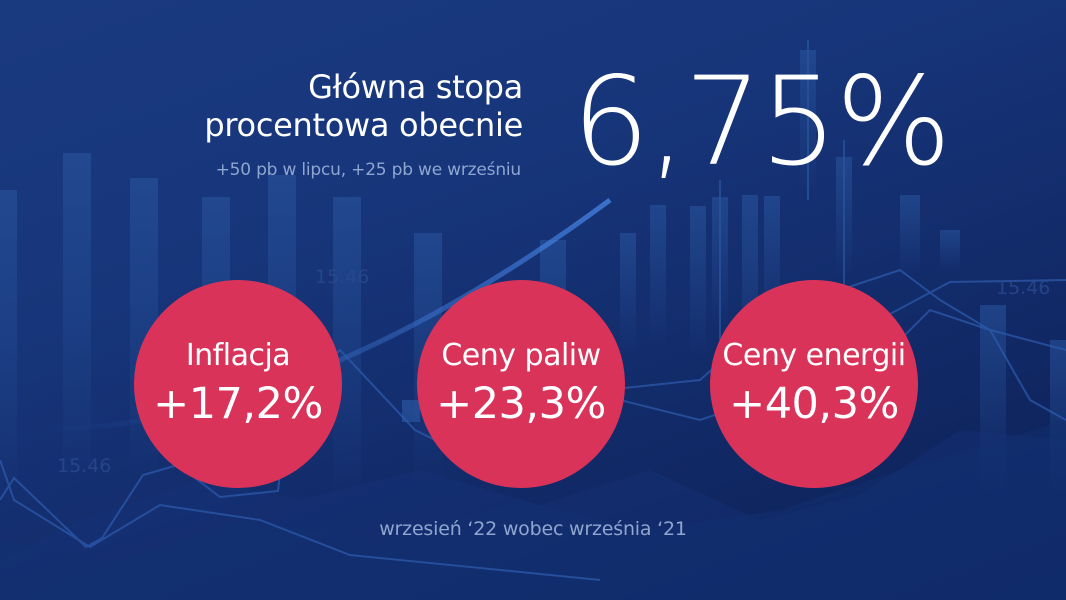 This screenshot has height=600, width=1066. I want to click on headline-subtext: +50 pb w lipcu, +25 pb we wrześniu, so click(368, 170).